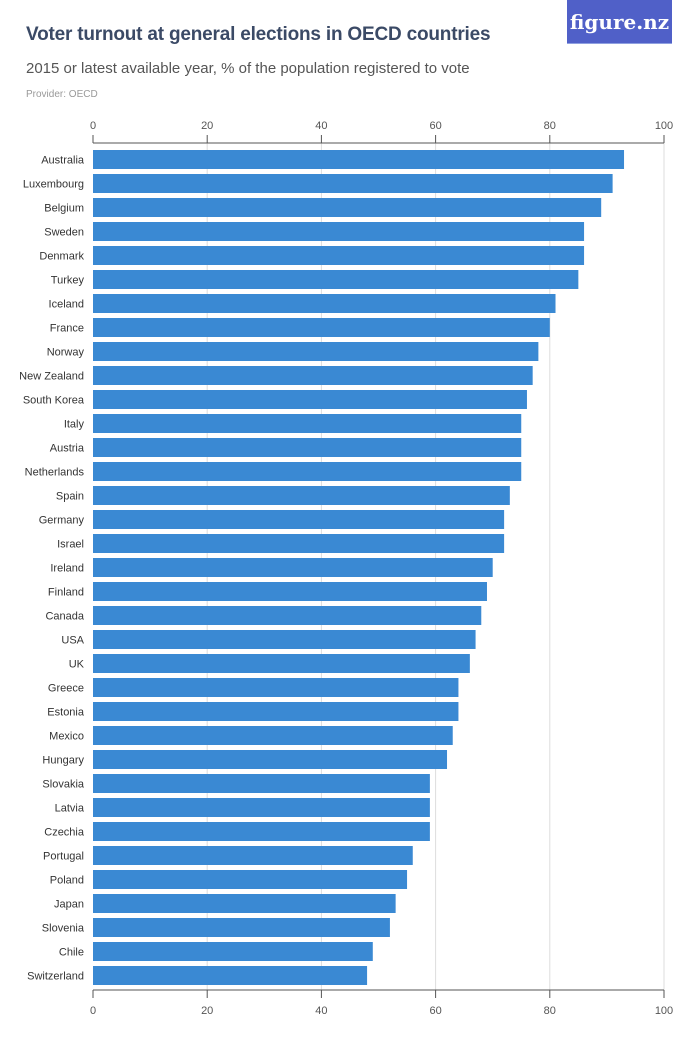  Describe the element at coordinates (435, 126) in the screenshot. I see `tick-label-top: 60` at that location.